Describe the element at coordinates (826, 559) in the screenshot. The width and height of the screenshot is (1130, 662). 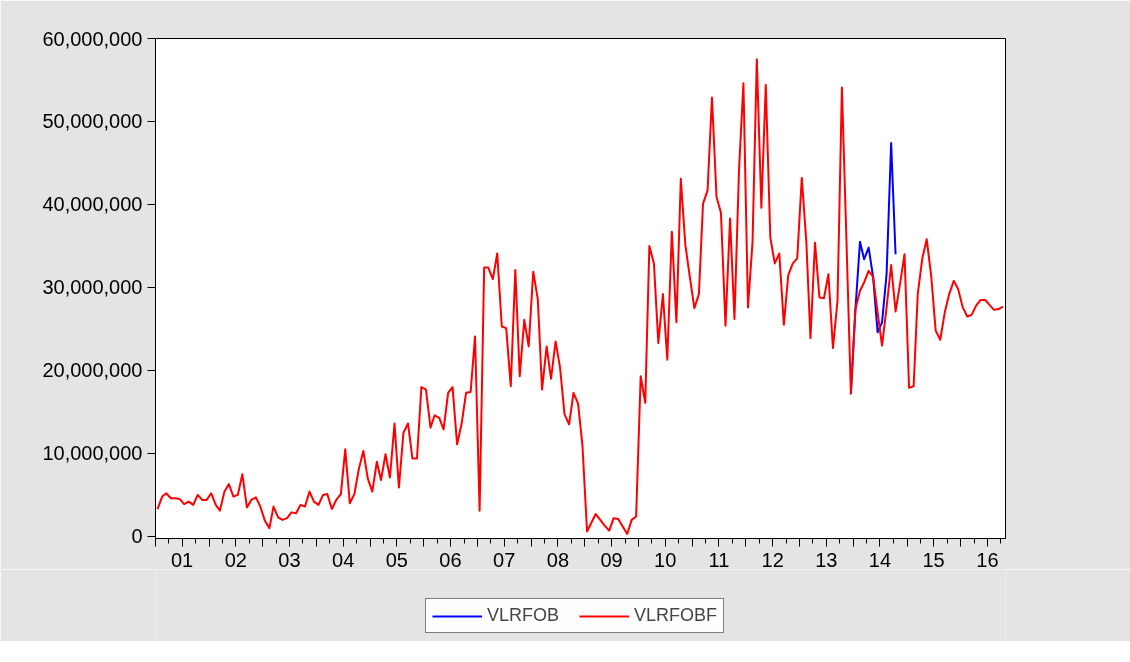
I see `x-tick-label: 13` at that location.